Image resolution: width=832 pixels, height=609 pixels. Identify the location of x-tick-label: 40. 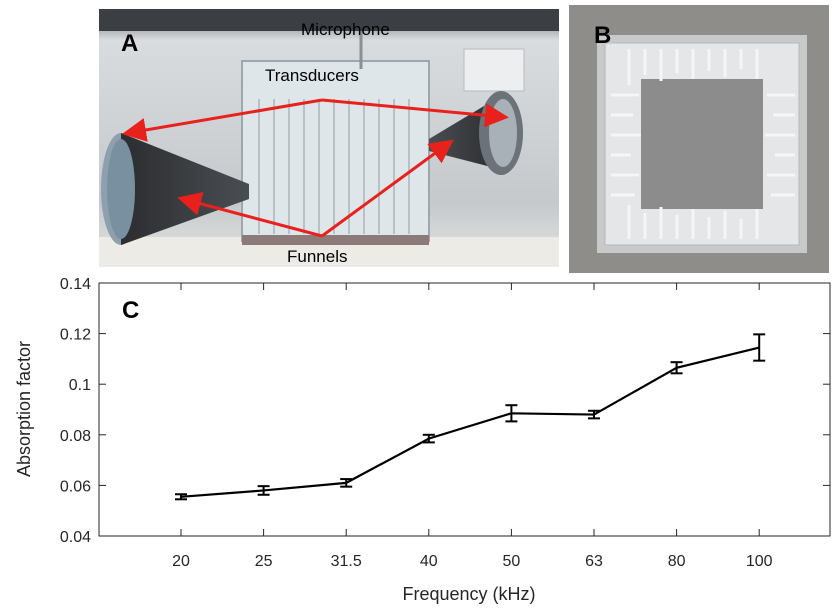
(429, 561).